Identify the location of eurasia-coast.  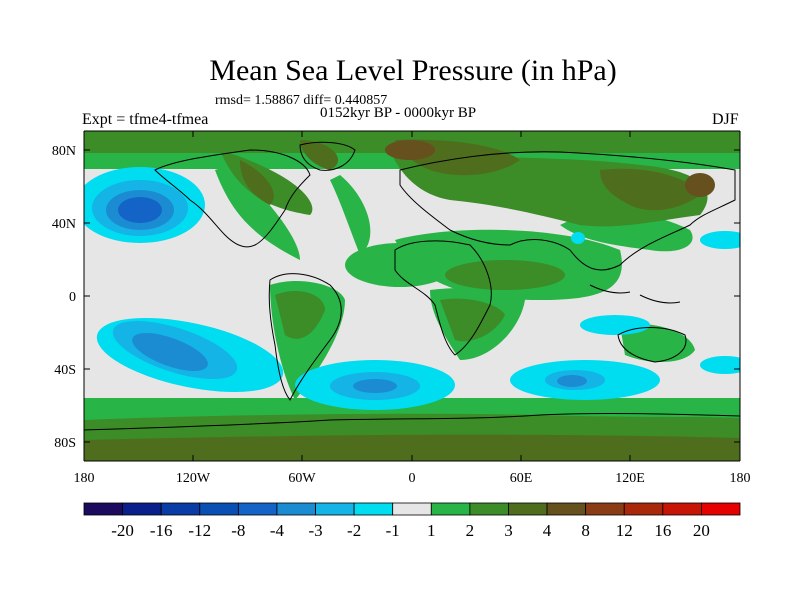
(567, 211).